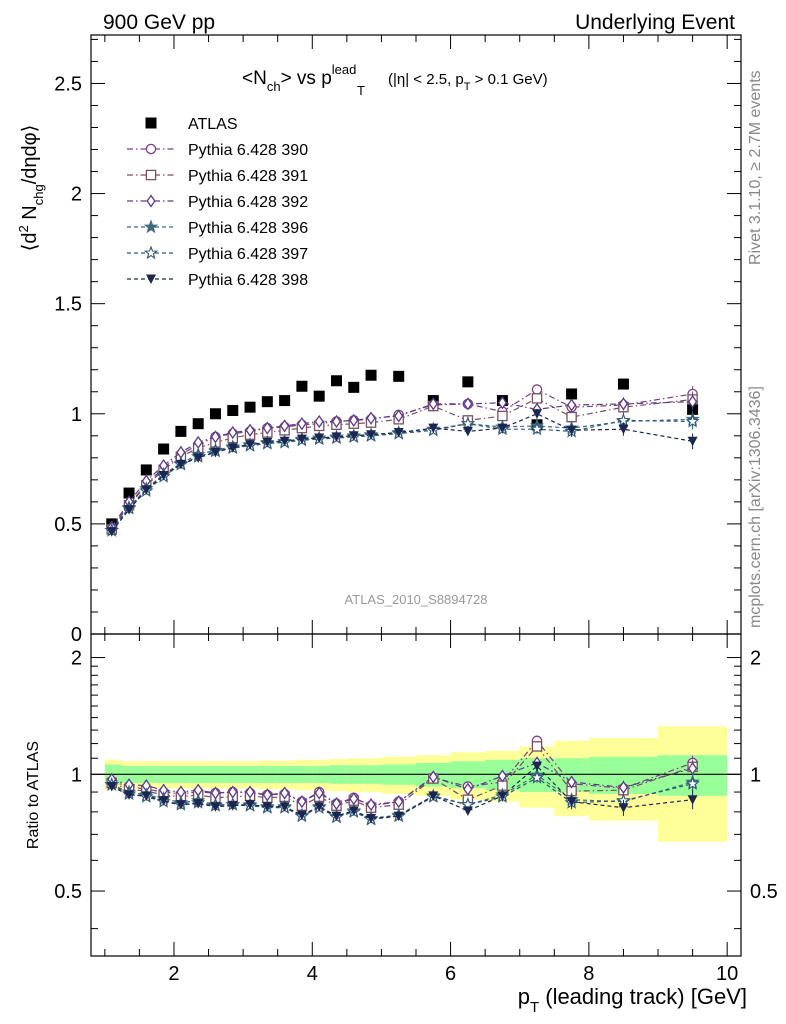 This screenshot has height=1024, width=786. Describe the element at coordinates (248, 202) in the screenshot. I see `legend-label-s392: Pythia 6.428 392` at that location.